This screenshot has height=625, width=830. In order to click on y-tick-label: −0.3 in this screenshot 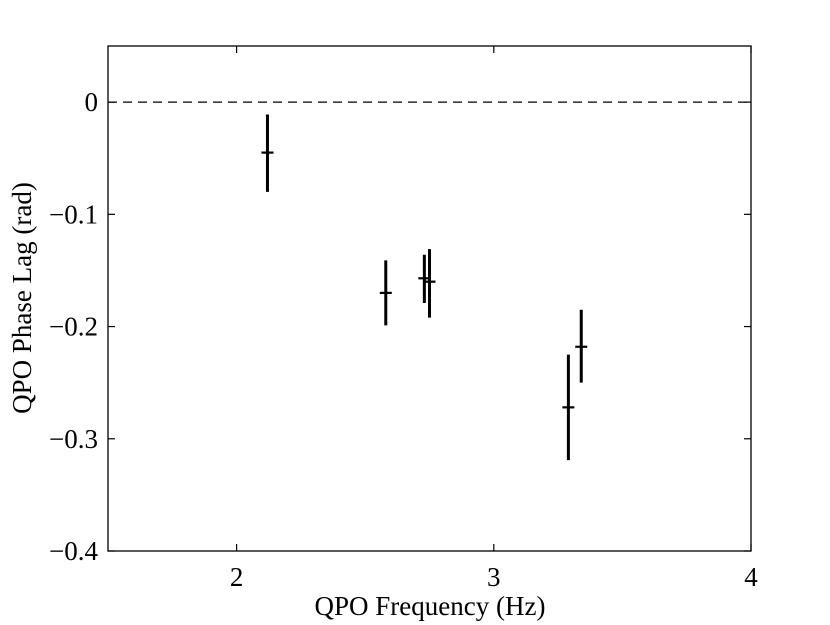, I will do `click(73, 439)`.